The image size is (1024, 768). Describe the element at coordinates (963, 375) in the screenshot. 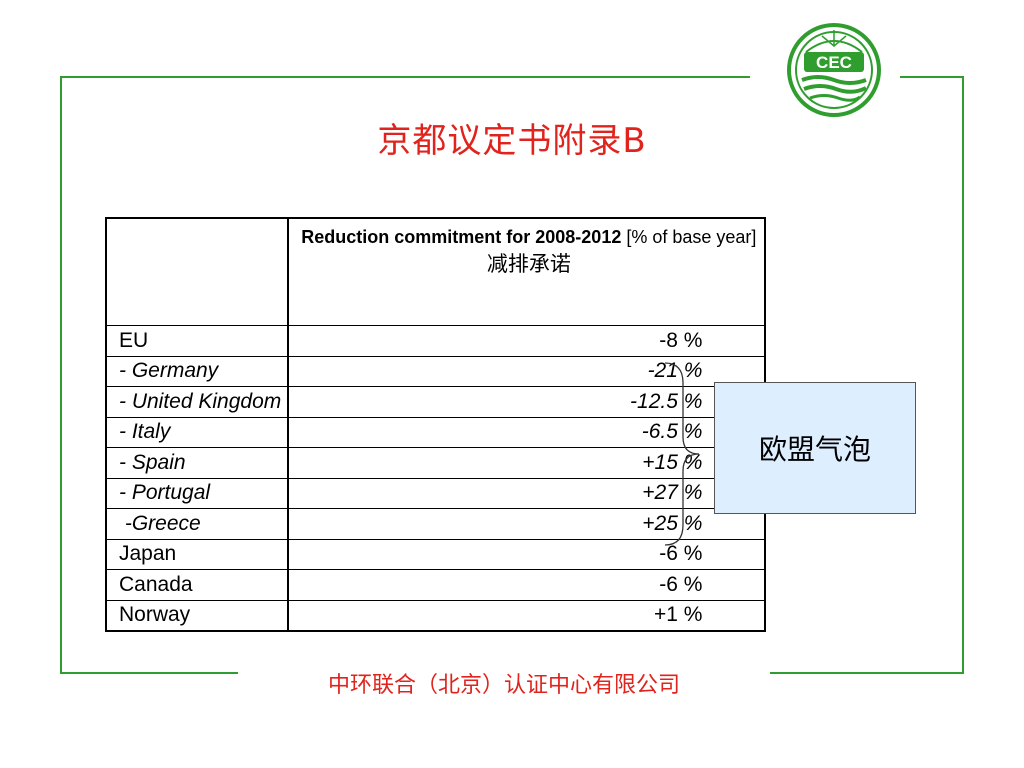

I see `frame-line-right` at that location.